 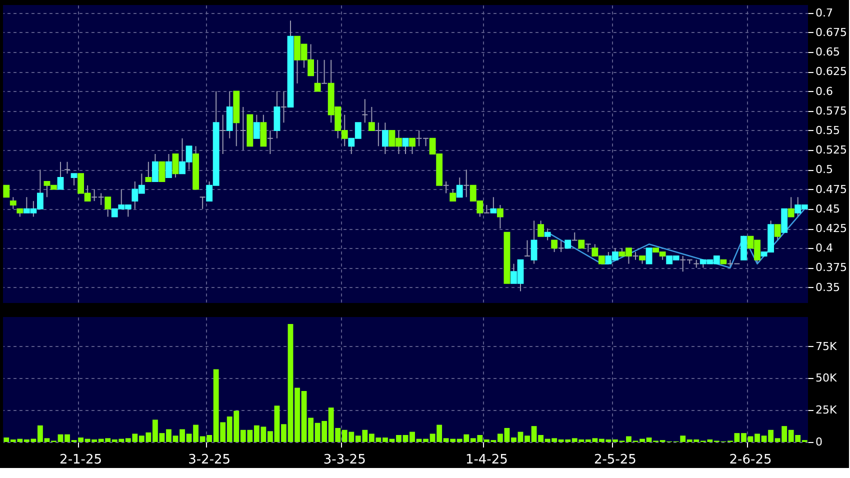 What do you see at coordinates (831, 228) in the screenshot?
I see `y-tick-label: 0.425` at bounding box center [831, 228].